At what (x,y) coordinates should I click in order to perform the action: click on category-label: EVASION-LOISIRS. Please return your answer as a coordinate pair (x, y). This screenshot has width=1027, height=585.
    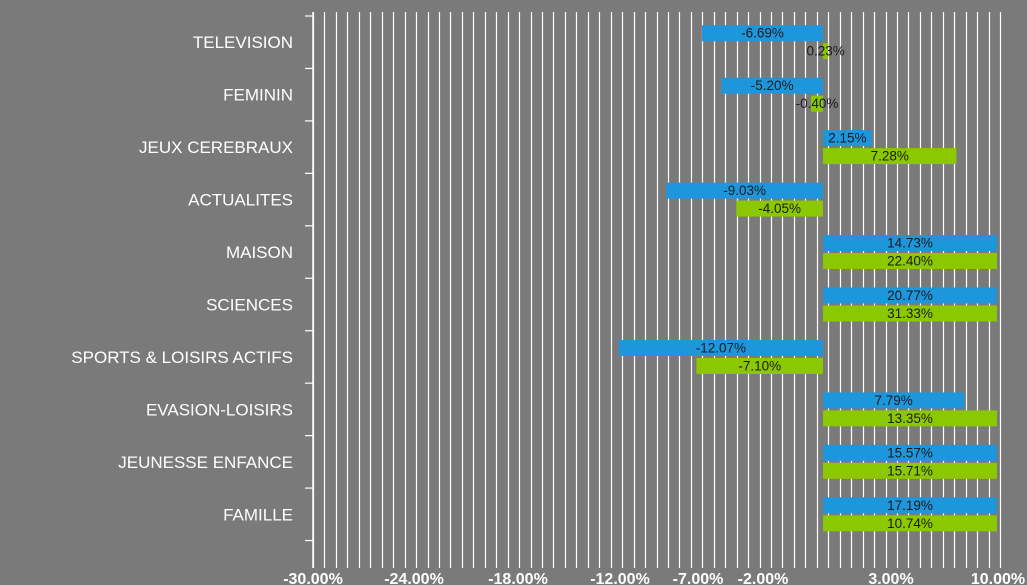
    Looking at the image, I should click on (219, 409).